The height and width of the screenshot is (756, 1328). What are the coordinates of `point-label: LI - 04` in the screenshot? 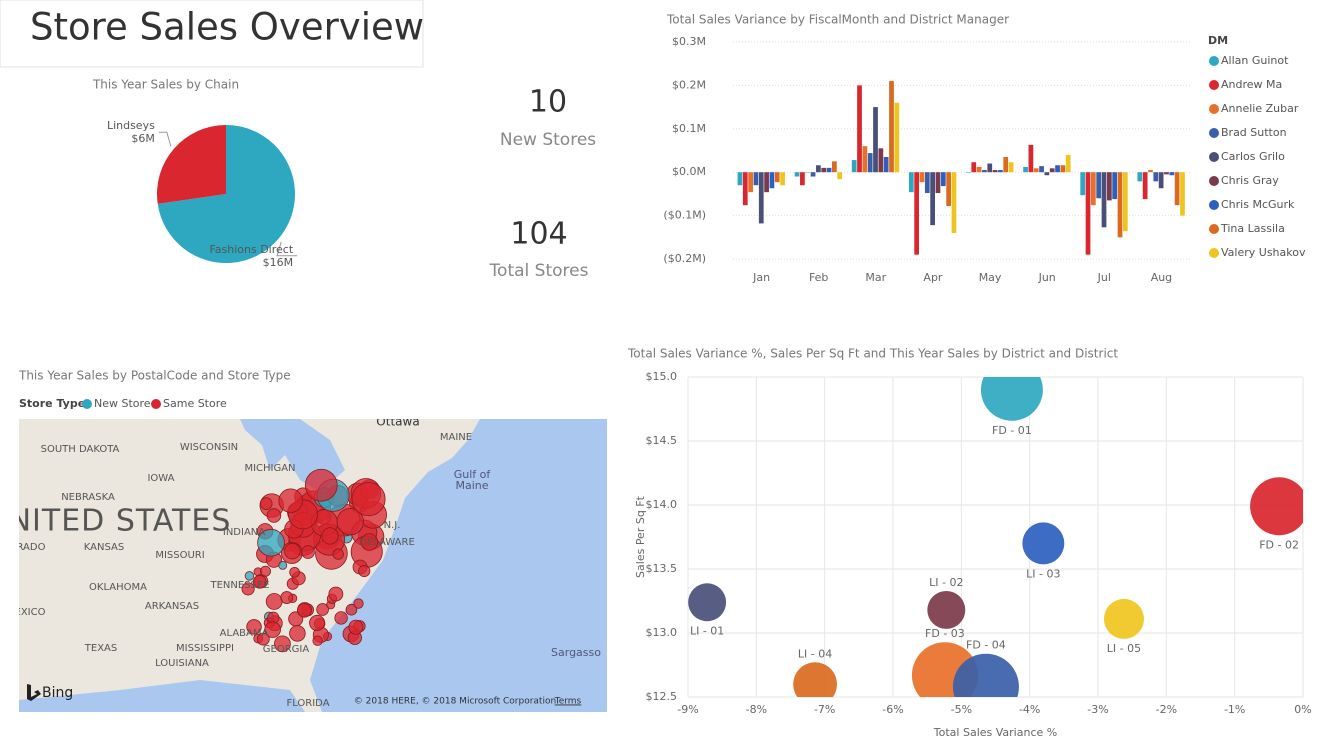 It's located at (815, 653).